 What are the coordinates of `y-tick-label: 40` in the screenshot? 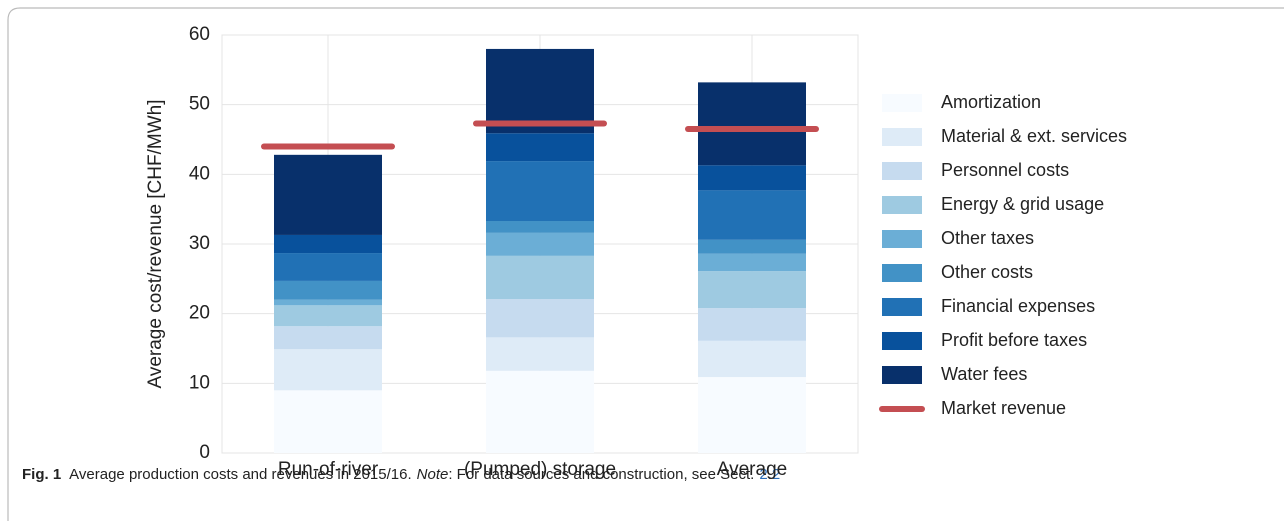 It's located at (199, 173).